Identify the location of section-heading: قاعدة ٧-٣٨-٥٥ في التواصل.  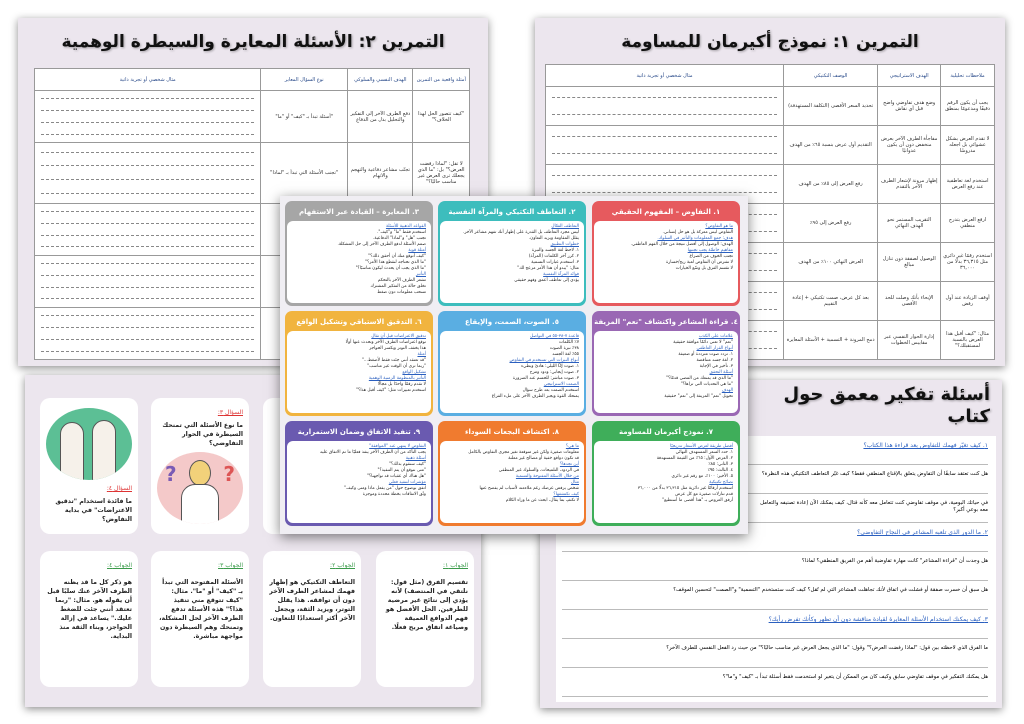
(554, 336).